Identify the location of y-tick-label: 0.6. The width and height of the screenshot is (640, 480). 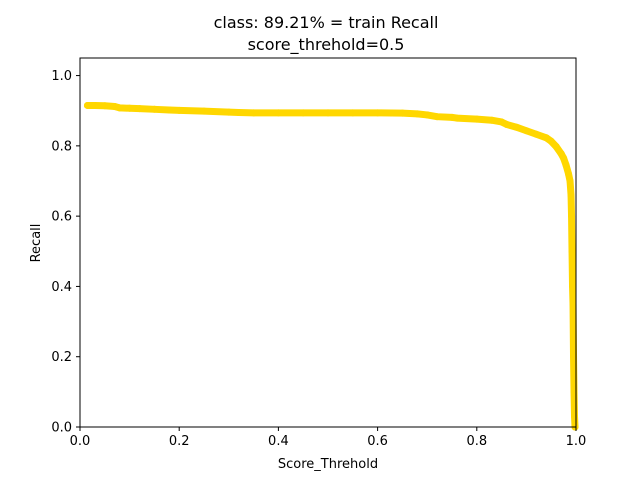
(61, 217).